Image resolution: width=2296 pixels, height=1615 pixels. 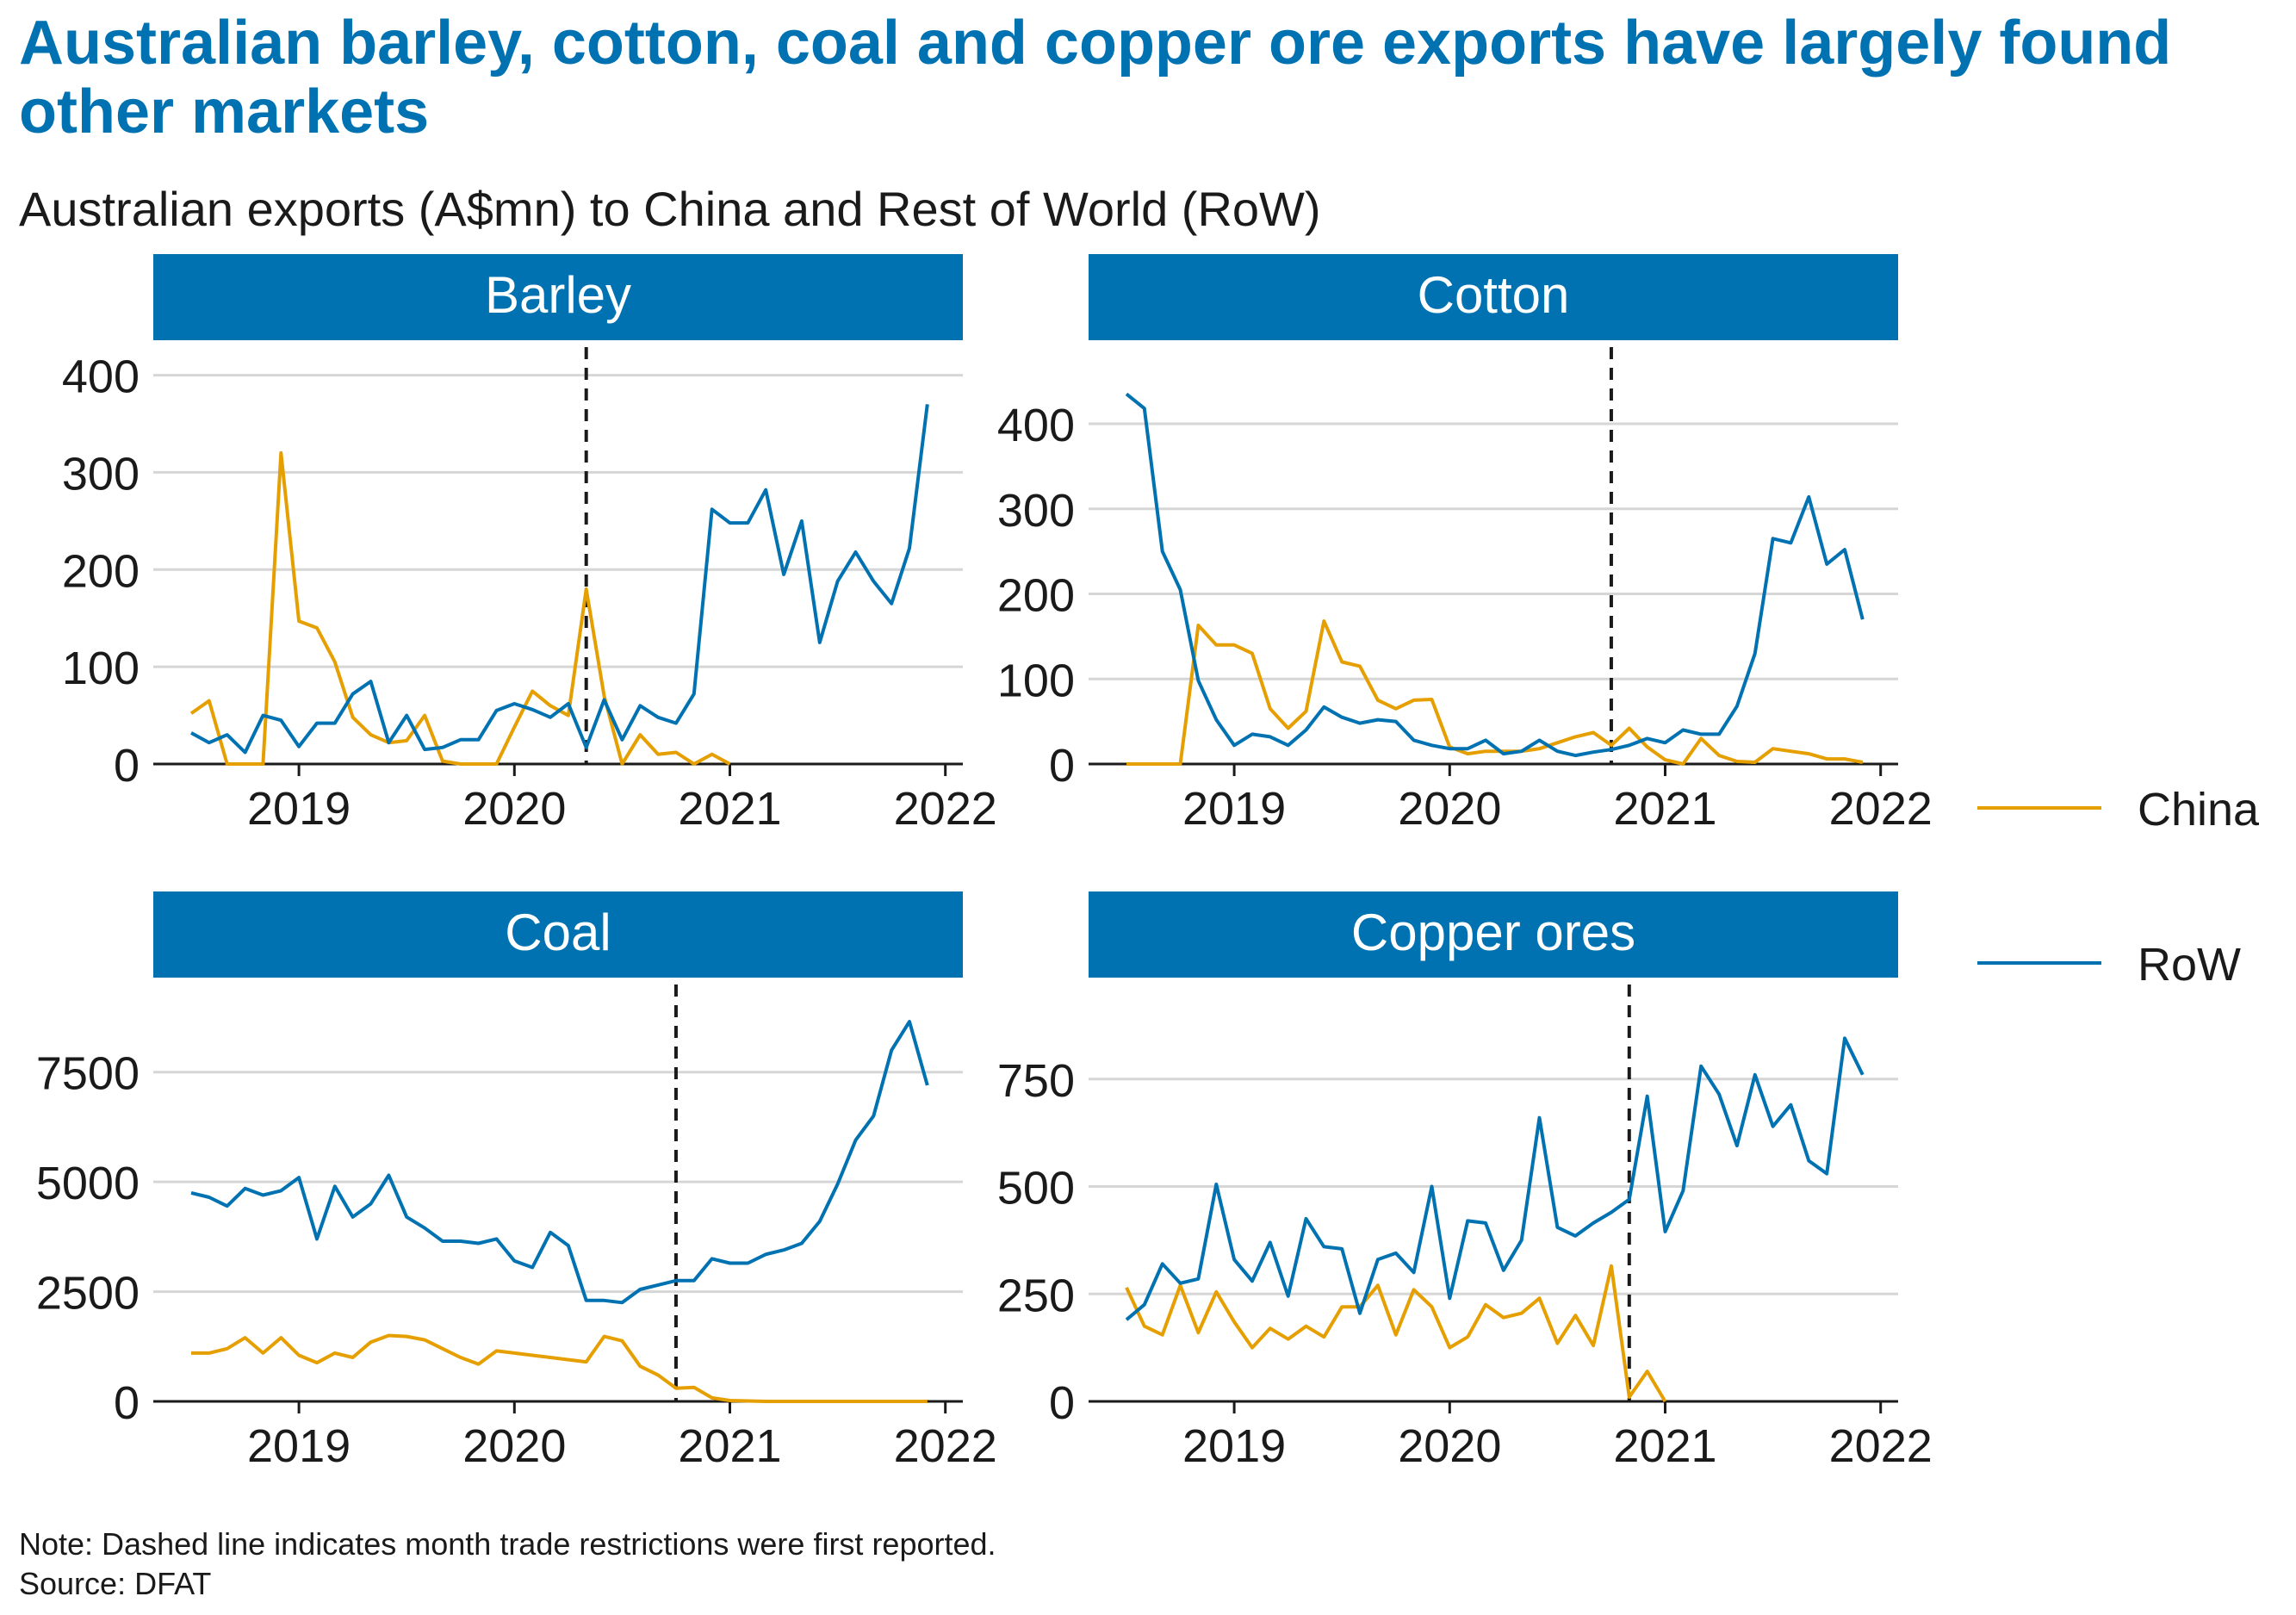 I want to click on y-tick-label: 750, so click(x=1036, y=1081).